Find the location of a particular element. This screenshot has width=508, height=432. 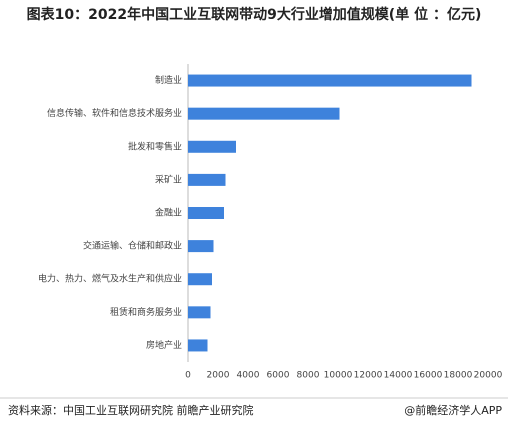

x-tick-label: 14000 is located at coordinates (398, 376).